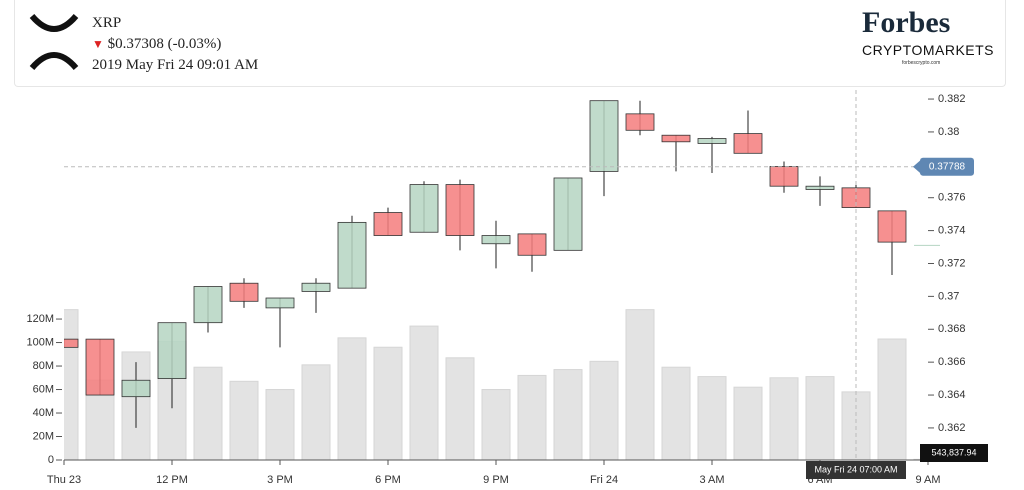  Describe the element at coordinates (107, 23) in the screenshot. I see `symbol: XRP` at that location.